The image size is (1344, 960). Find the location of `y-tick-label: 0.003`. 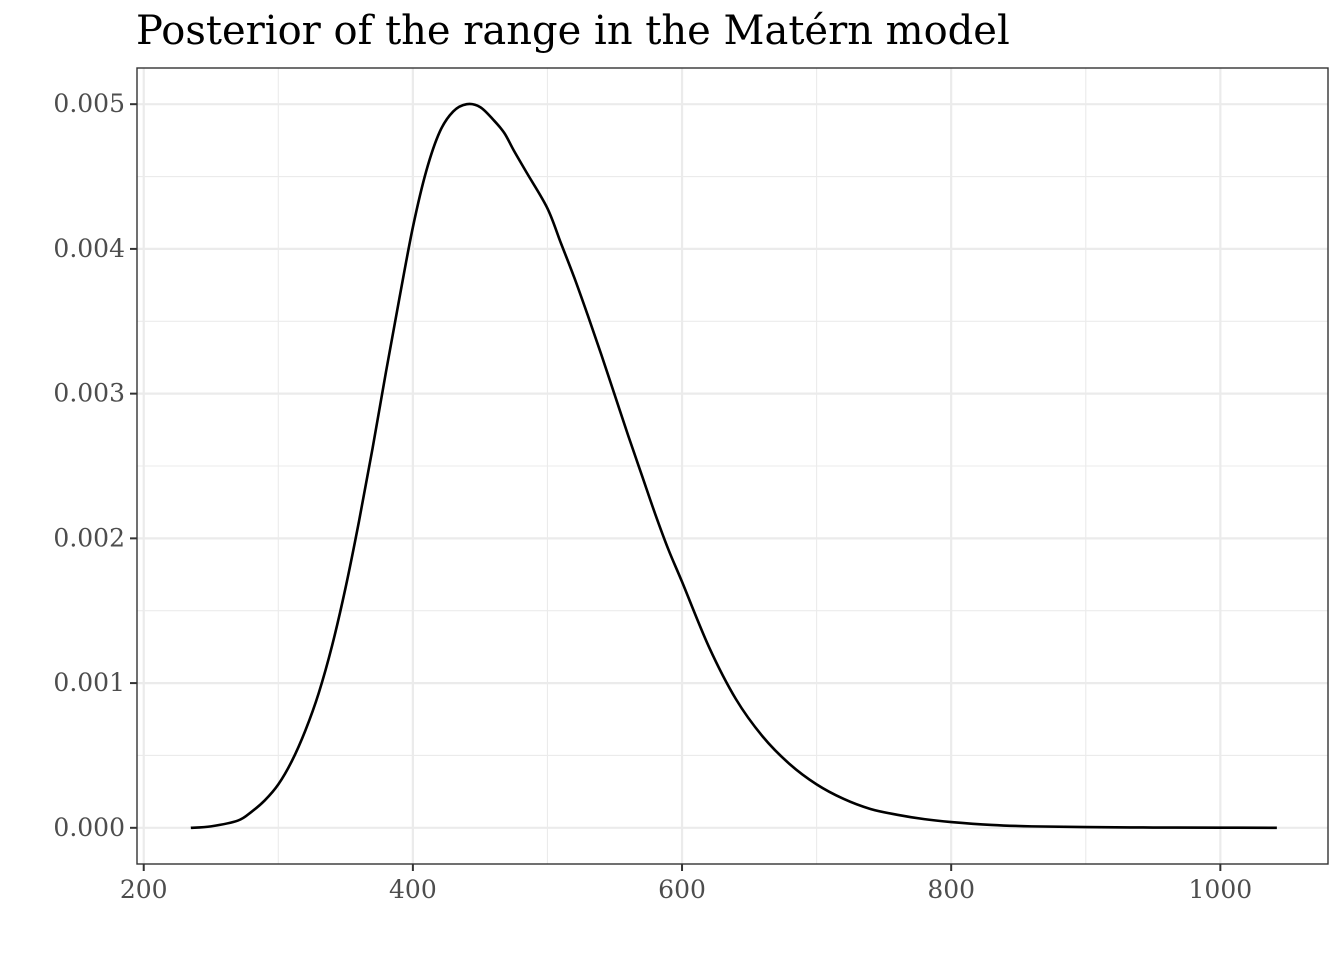

y-tick-label: 0.003 is located at coordinates (89, 393).